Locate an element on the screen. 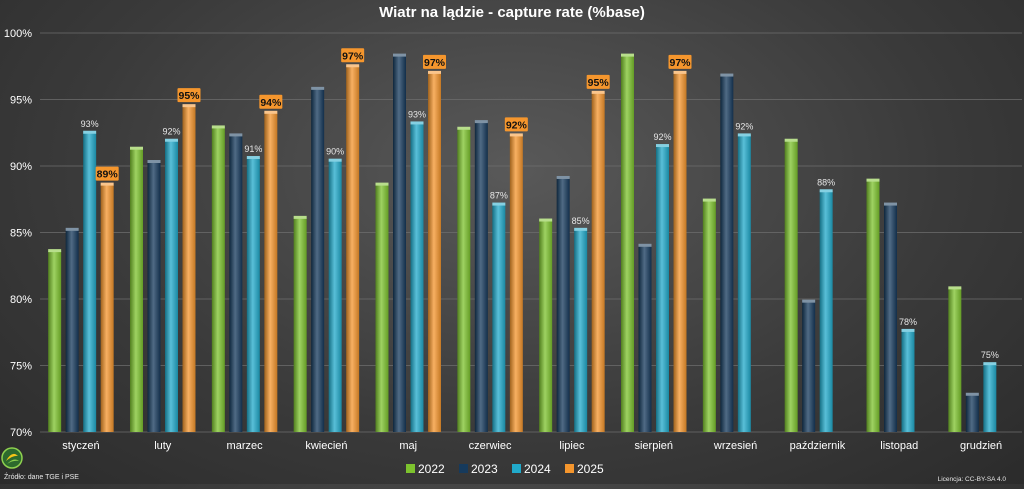 The image size is (1024, 489). x-tick-label: wrzesień is located at coordinates (735, 446).